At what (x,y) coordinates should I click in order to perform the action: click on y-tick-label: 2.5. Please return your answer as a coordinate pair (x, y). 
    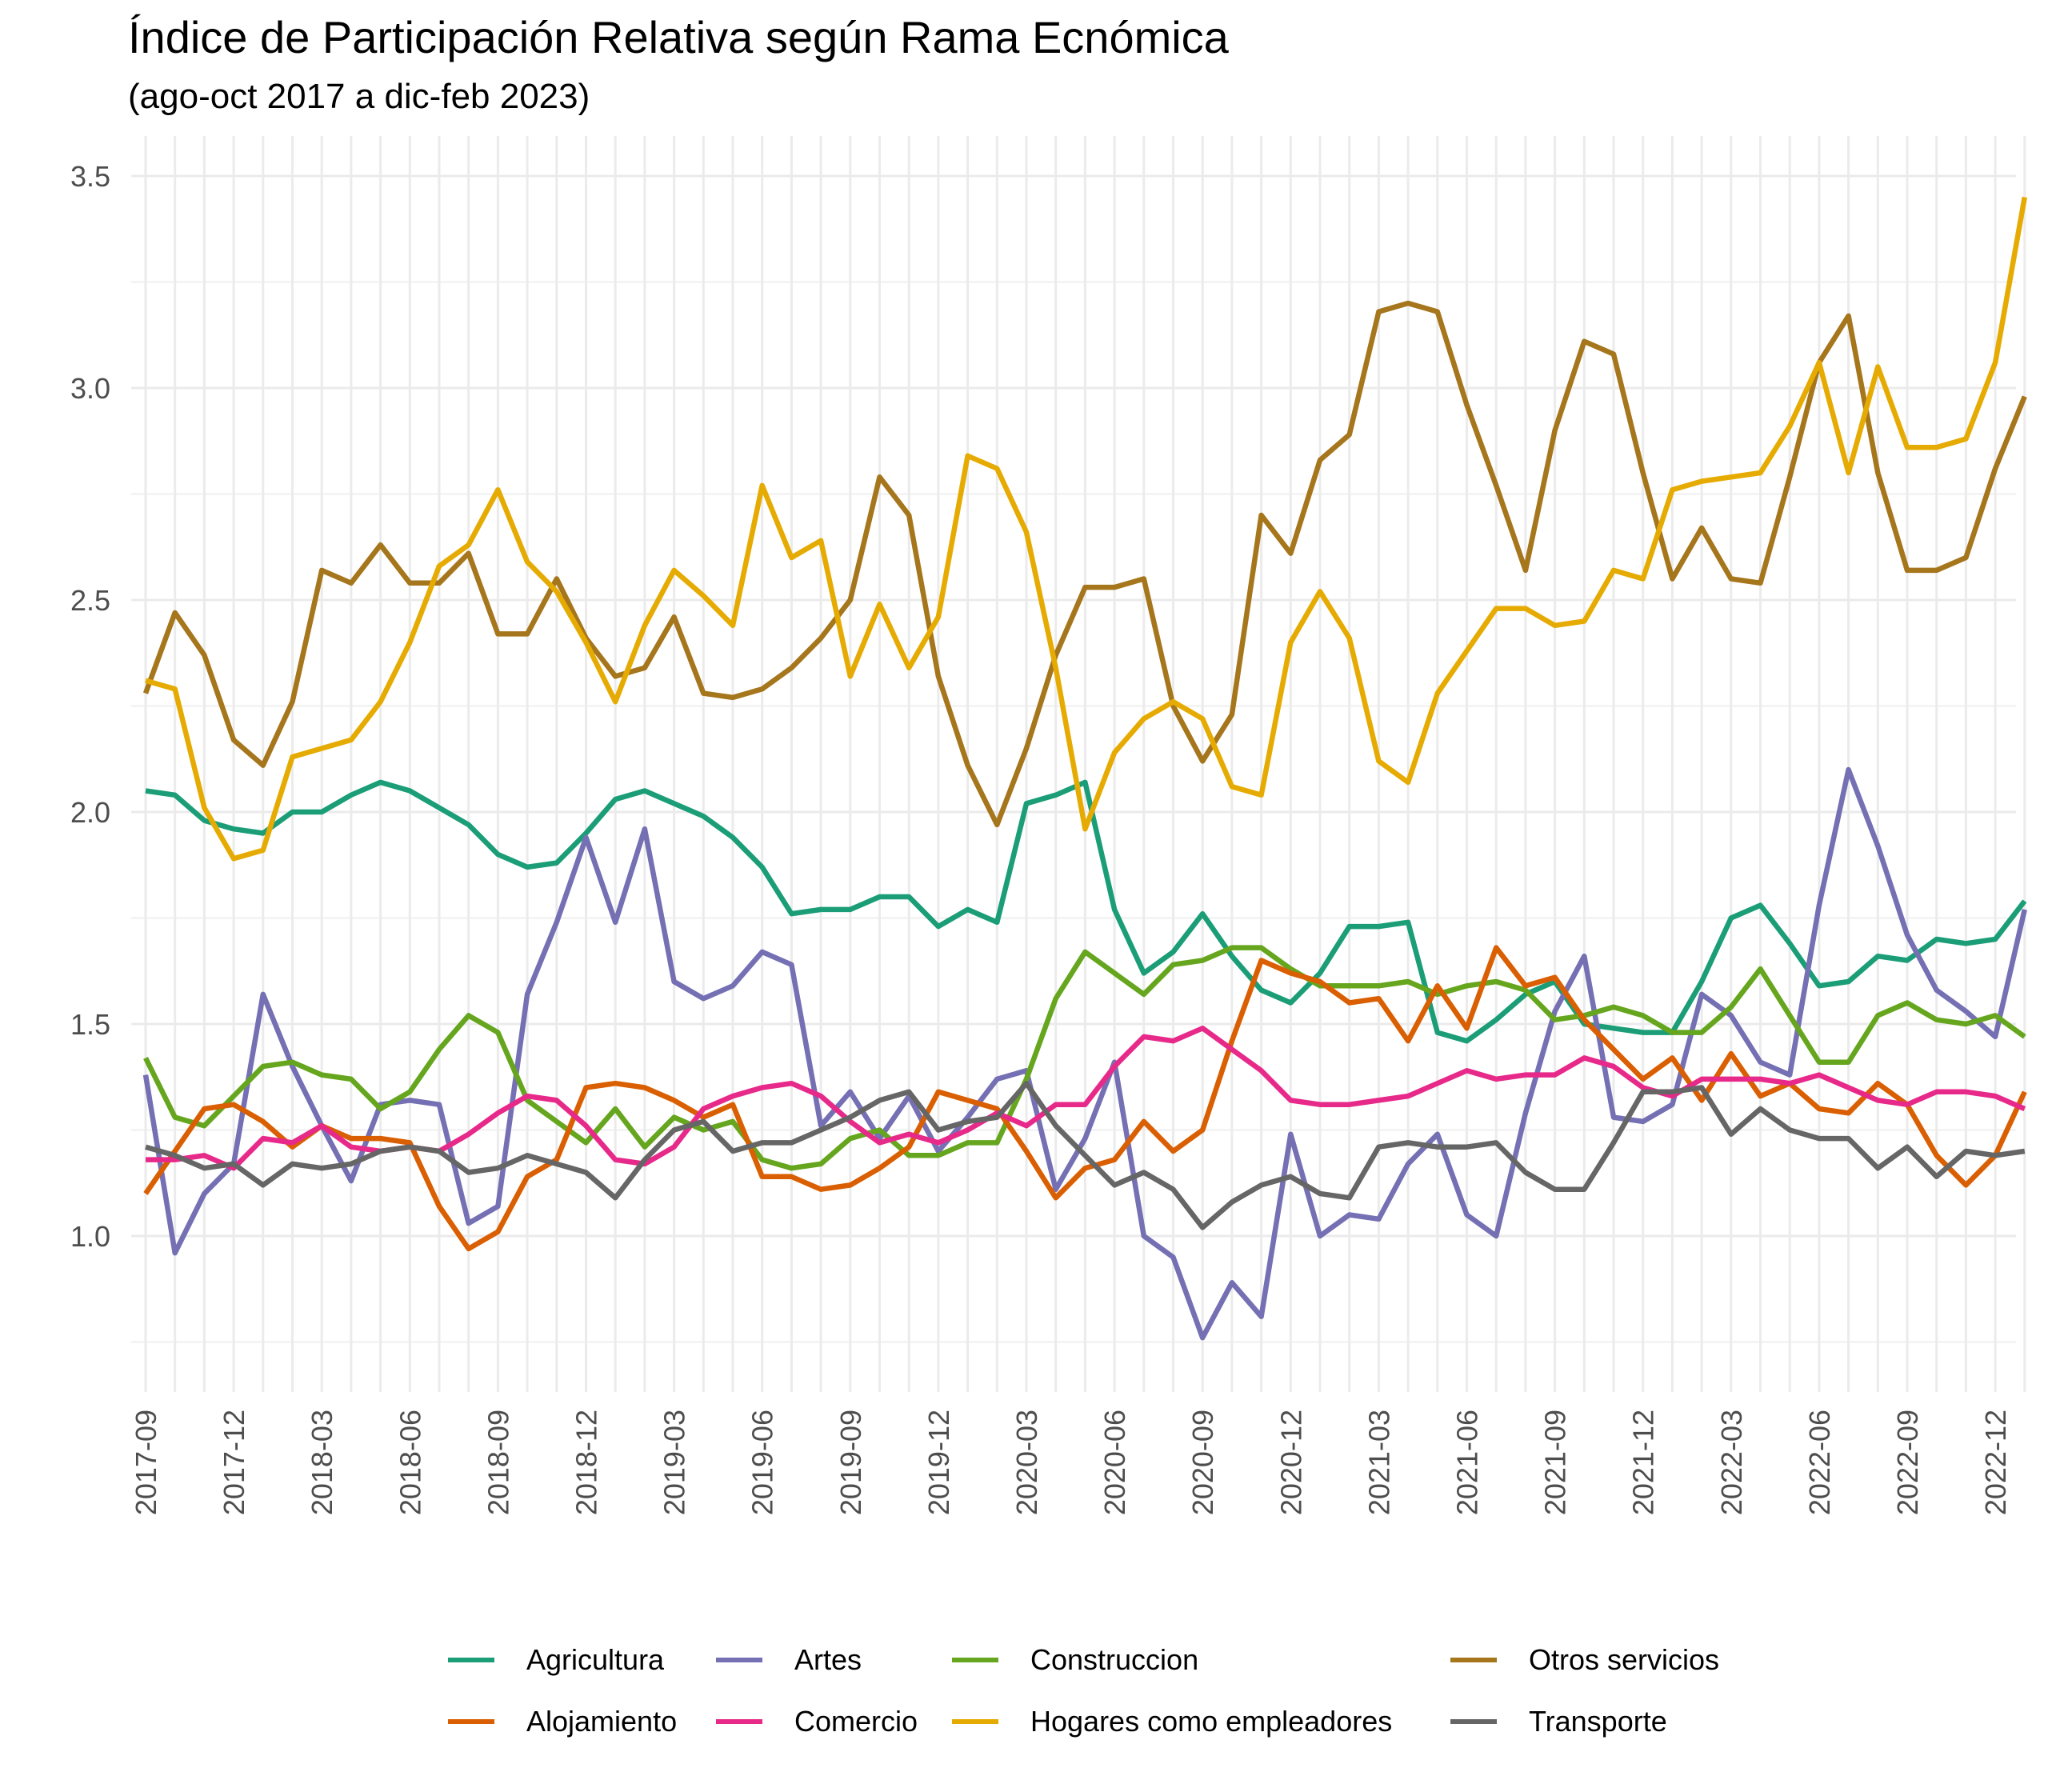
    Looking at the image, I should click on (90, 600).